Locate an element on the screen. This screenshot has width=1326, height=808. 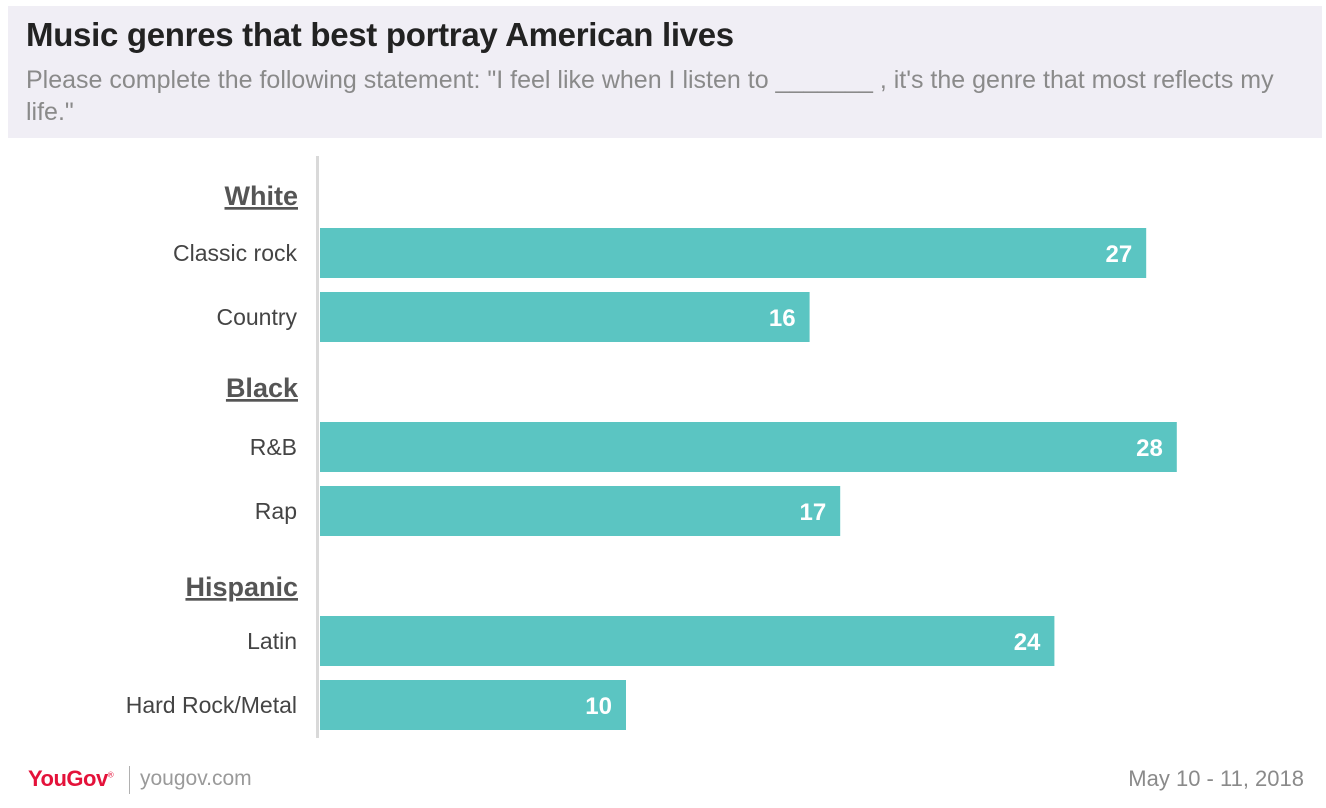
data-label: 24 is located at coordinates (1027, 642).